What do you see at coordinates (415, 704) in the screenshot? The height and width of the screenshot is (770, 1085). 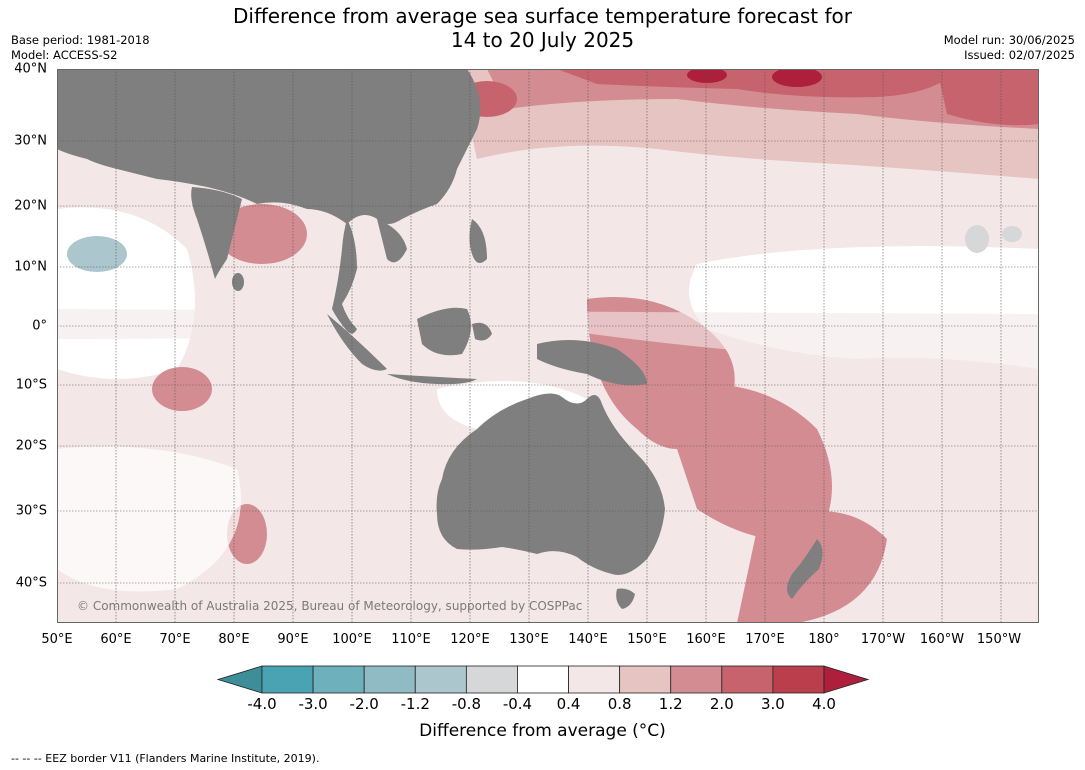 I see `colorbar-tick-label: -1.2` at bounding box center [415, 704].